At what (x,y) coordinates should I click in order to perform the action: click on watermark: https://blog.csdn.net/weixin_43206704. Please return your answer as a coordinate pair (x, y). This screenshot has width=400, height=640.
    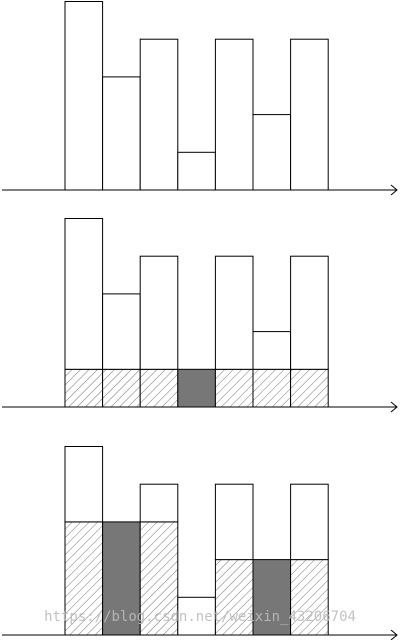
    Looking at the image, I should click on (200, 617).